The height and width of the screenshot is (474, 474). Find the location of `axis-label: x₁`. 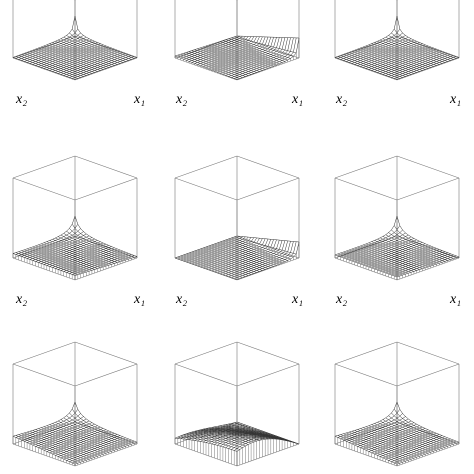

axis-label: x₁ is located at coordinates (455, 99).